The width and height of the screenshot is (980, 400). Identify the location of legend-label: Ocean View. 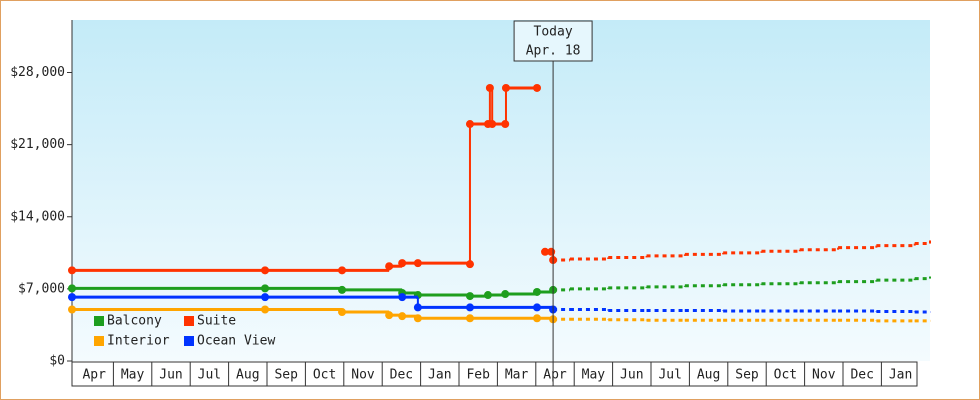
(236, 341).